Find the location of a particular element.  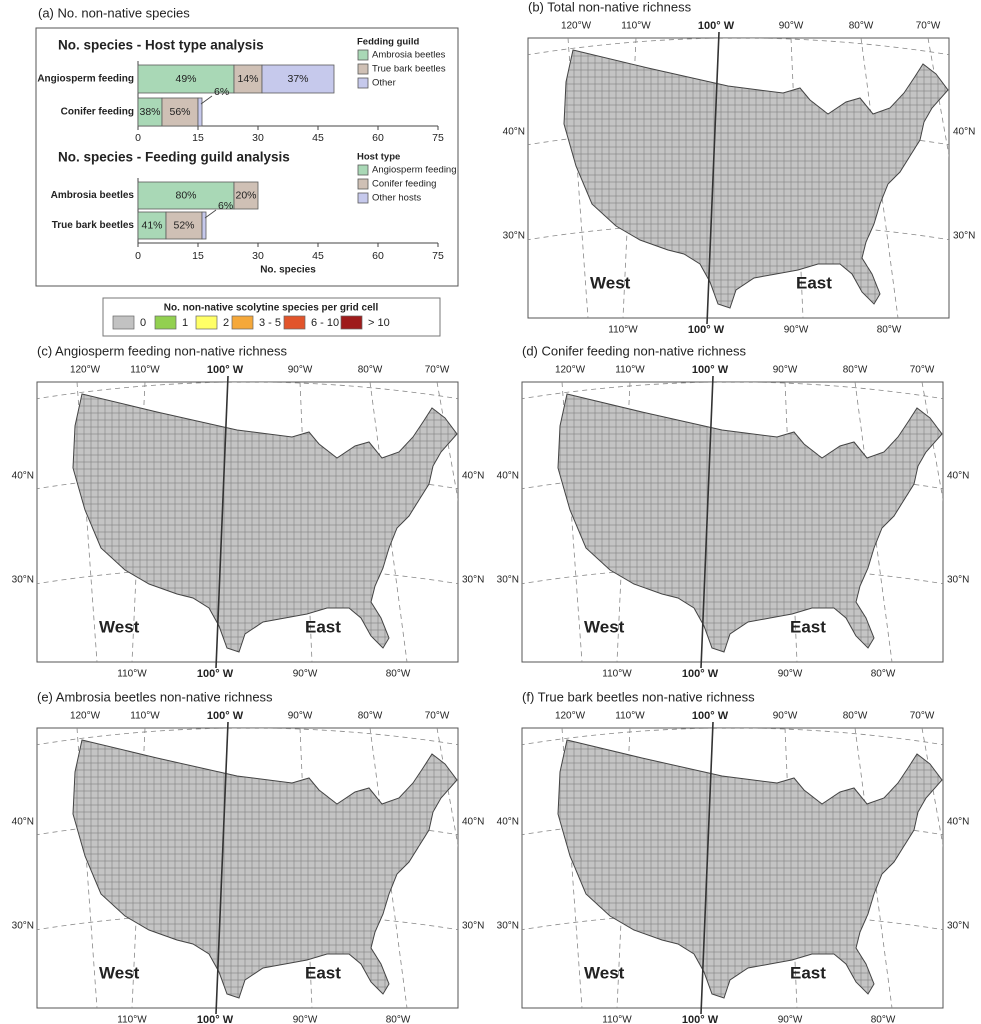

share-label: 14% is located at coordinates (247, 79).